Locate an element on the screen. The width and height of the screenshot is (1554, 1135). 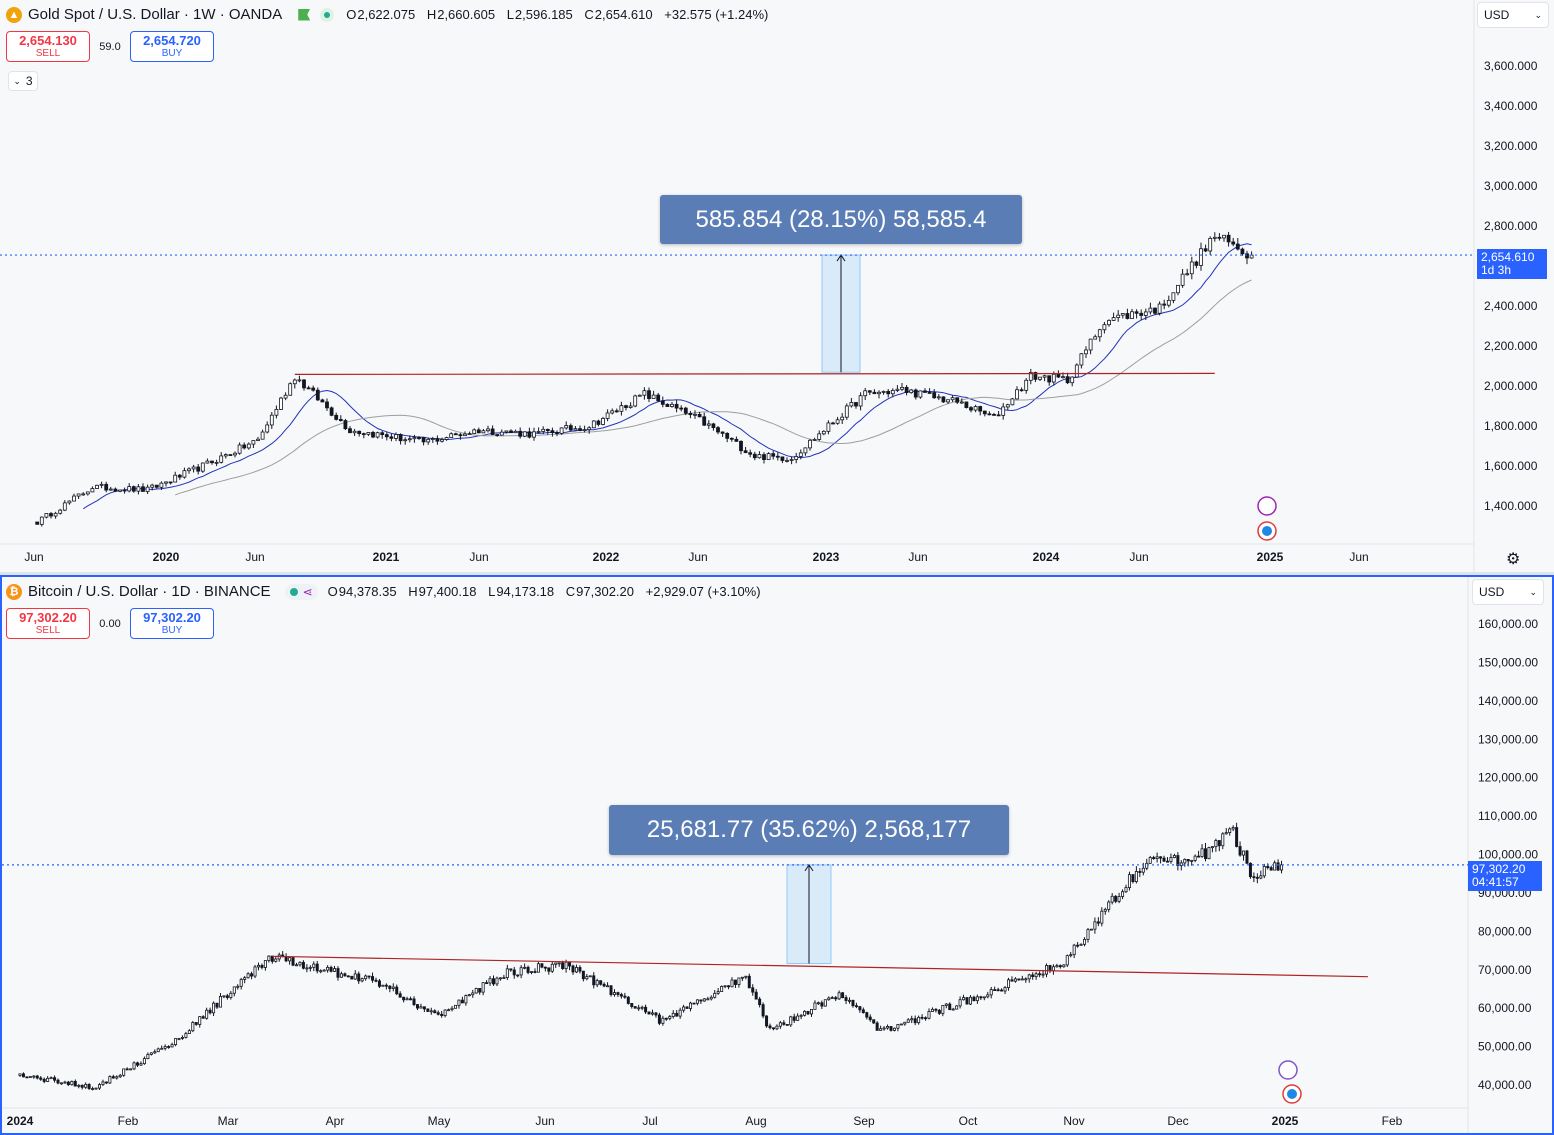
market-status-icon is located at coordinates (327, 14).